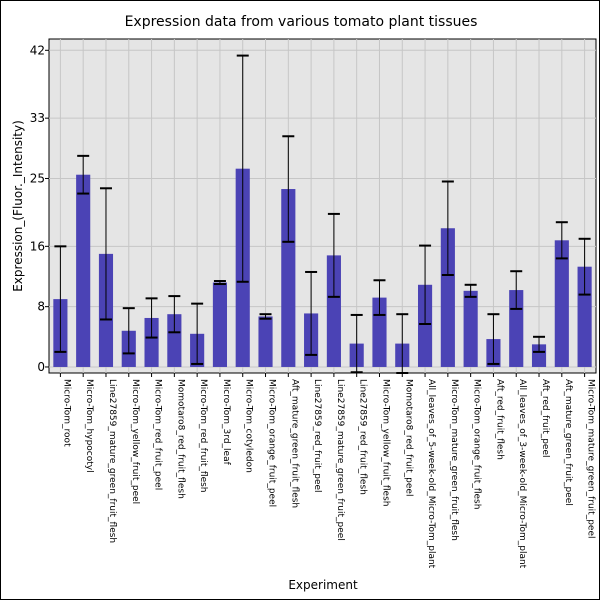 The image size is (600, 600). Describe the element at coordinates (135, 441) in the screenshot. I see `x-tick-label: Micro-Tom_yellow_fruit_peel` at that location.